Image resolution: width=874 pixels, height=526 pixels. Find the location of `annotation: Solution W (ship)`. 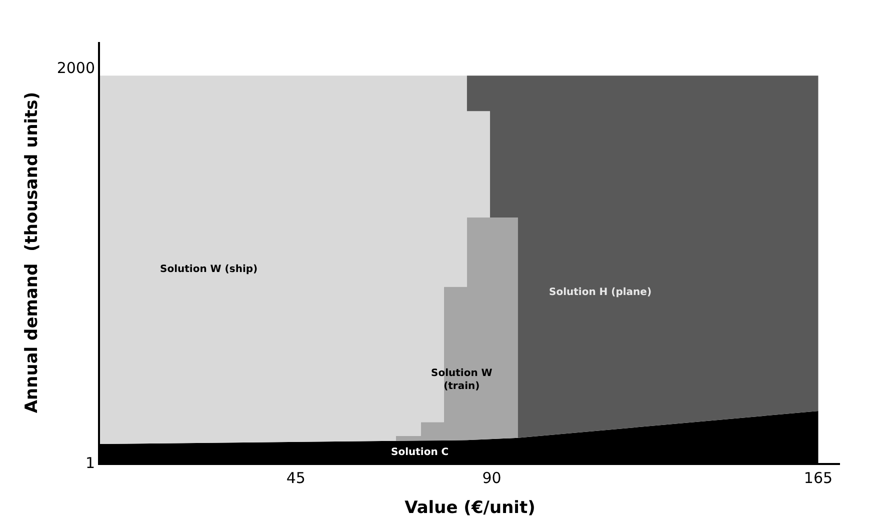

annotation: Solution W (ship) is located at coordinates (209, 269).